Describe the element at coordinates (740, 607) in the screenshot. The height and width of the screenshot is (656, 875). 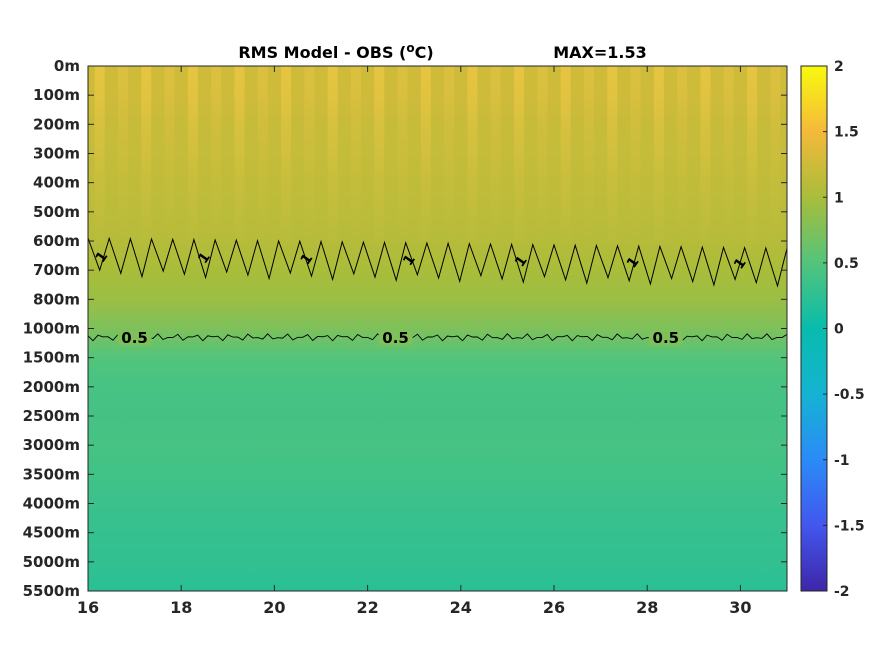
I see `x-tick-label: 30` at that location.